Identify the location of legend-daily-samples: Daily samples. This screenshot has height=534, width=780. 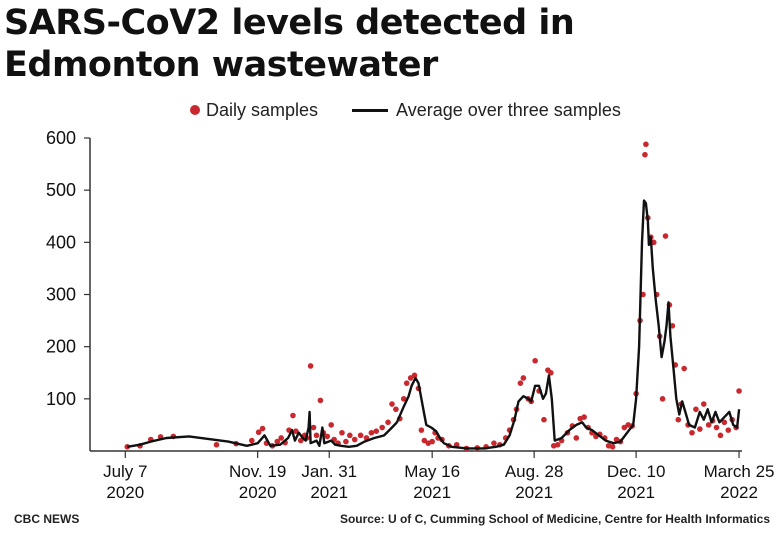
(262, 109).